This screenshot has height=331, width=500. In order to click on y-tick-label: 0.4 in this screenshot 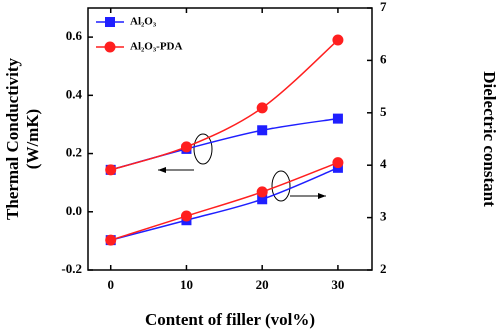, I will do `click(74, 93)`.